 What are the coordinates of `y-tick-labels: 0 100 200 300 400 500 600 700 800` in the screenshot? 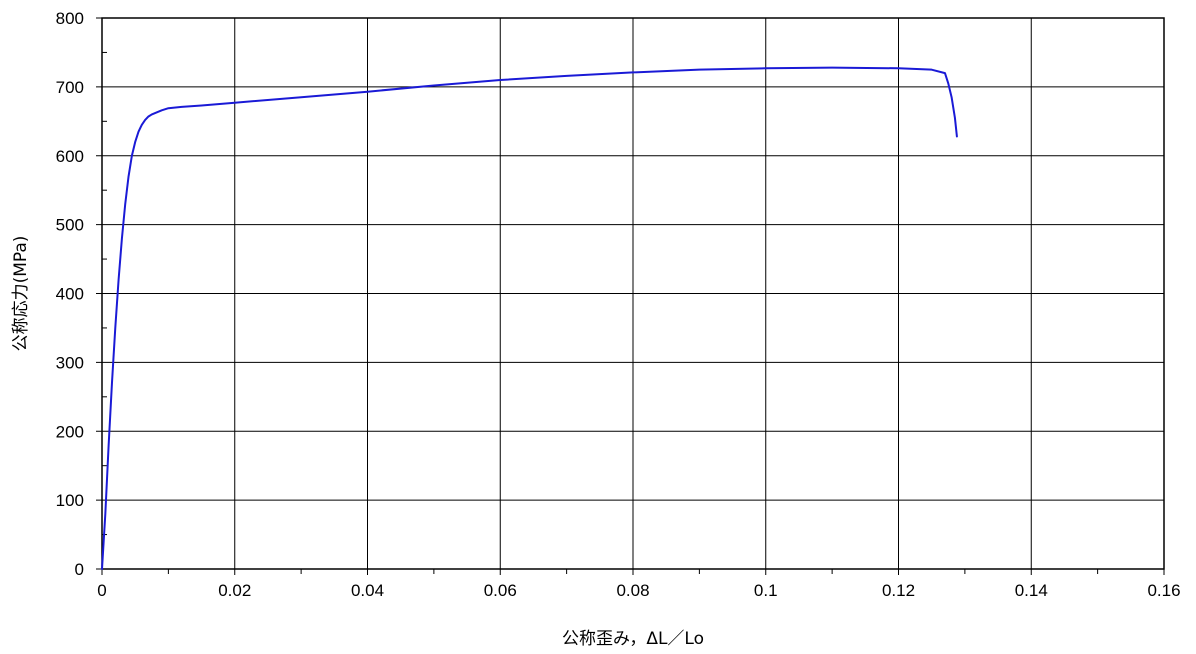 It's located at (70, 294).